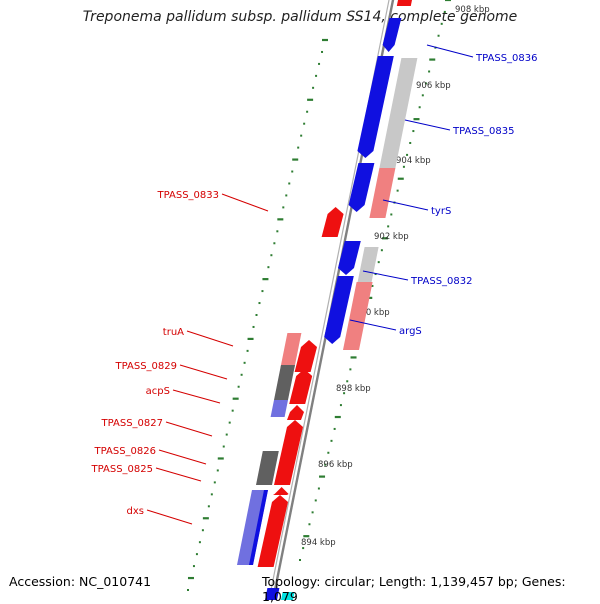  Describe the element at coordinates (135, 511) in the screenshot. I see `gene-label-left: dxs` at that location.